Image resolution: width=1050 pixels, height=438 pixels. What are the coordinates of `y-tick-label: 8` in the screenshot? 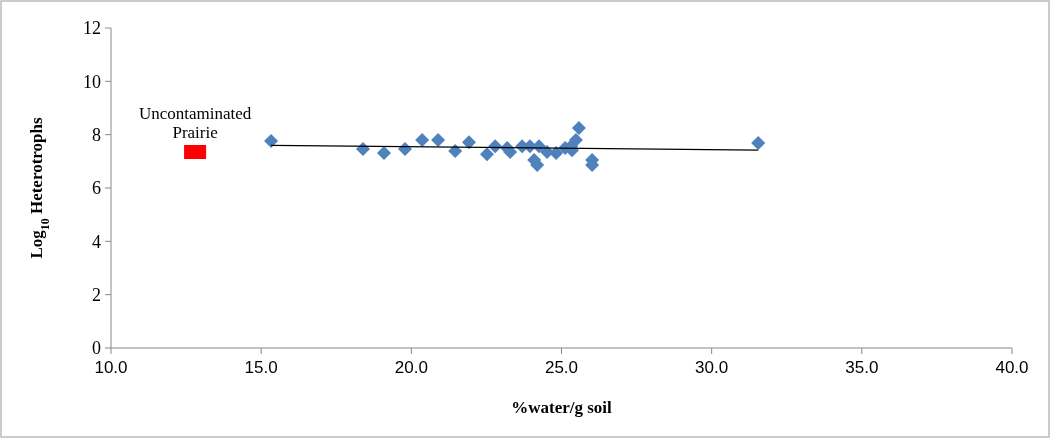 It's located at (96, 134).